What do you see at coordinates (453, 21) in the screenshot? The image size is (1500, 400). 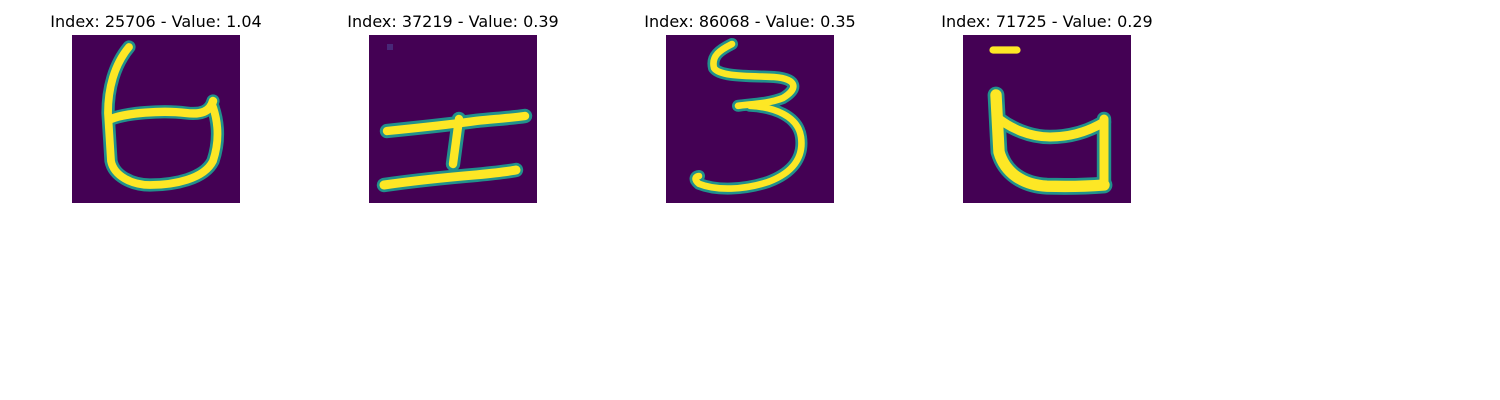 I see `panel-title: Index: 37219 - Value: 0.39` at bounding box center [453, 21].